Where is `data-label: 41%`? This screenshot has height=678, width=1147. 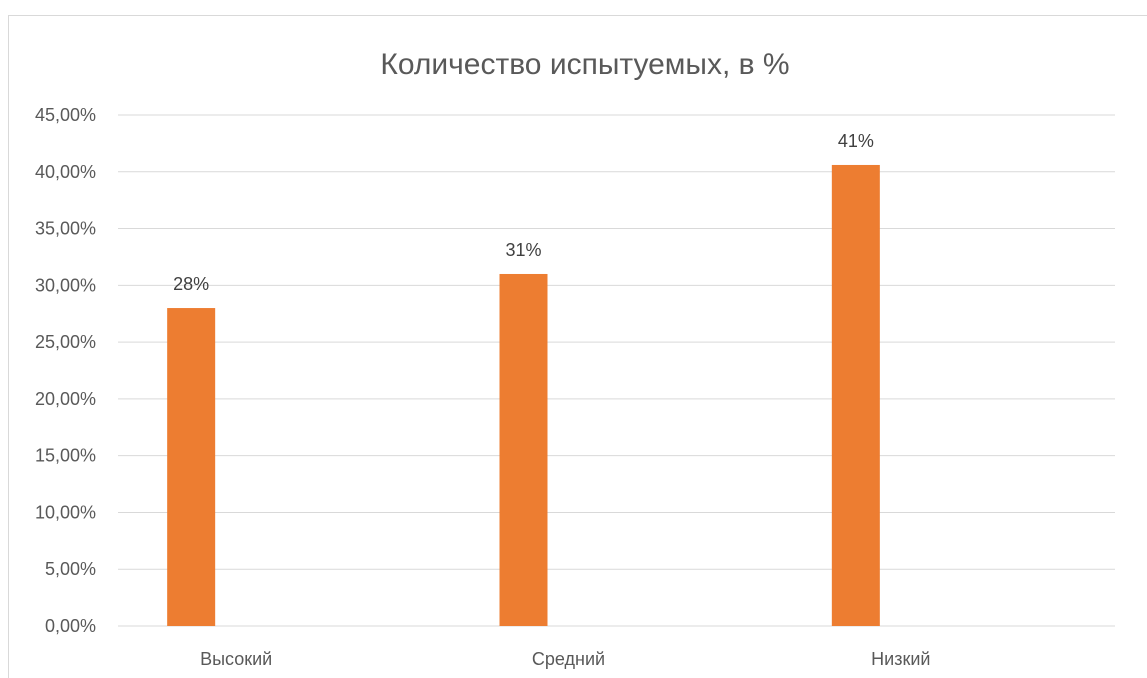 data-label: 41% is located at coordinates (856, 141).